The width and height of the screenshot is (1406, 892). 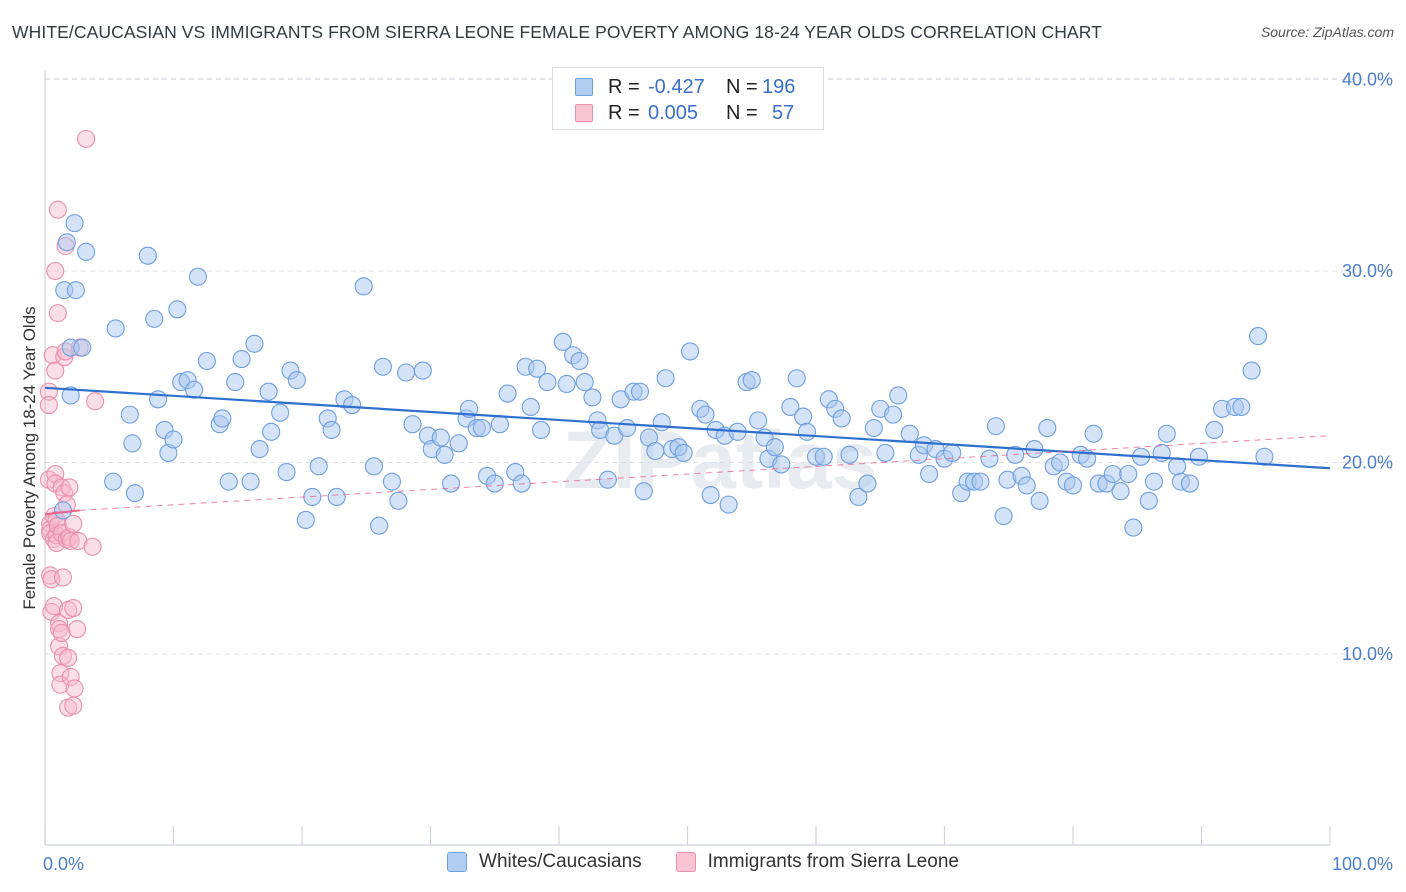 What do you see at coordinates (673, 112) in the screenshot?
I see `legend-r-value: 0.005` at bounding box center [673, 112].